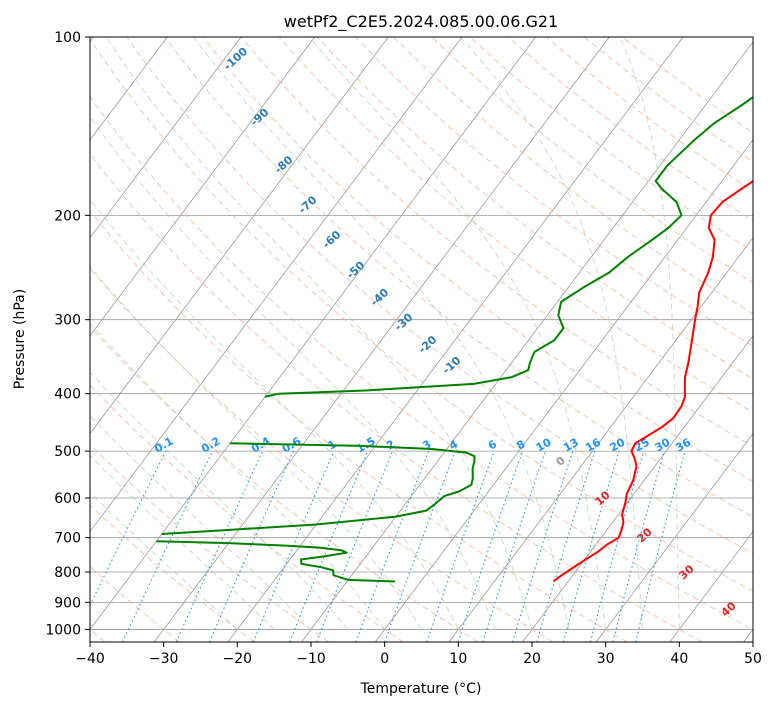  Describe the element at coordinates (238, 659) in the screenshot. I see `x-tick-label: −20` at that location.